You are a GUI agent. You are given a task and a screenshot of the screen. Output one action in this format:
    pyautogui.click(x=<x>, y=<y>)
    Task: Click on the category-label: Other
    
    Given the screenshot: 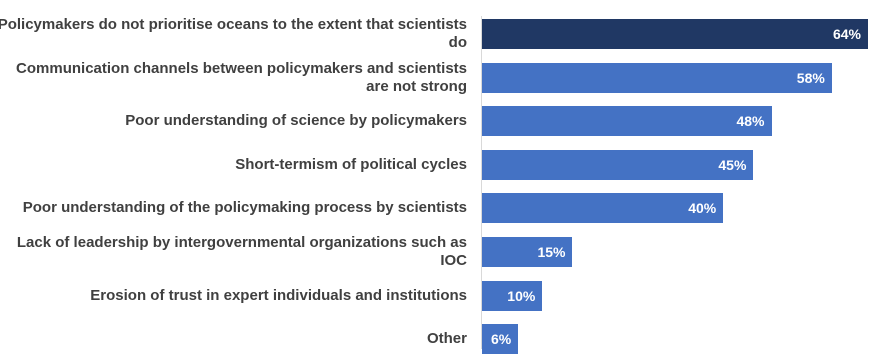 What is the action you would take?
    pyautogui.click(x=446, y=339)
    